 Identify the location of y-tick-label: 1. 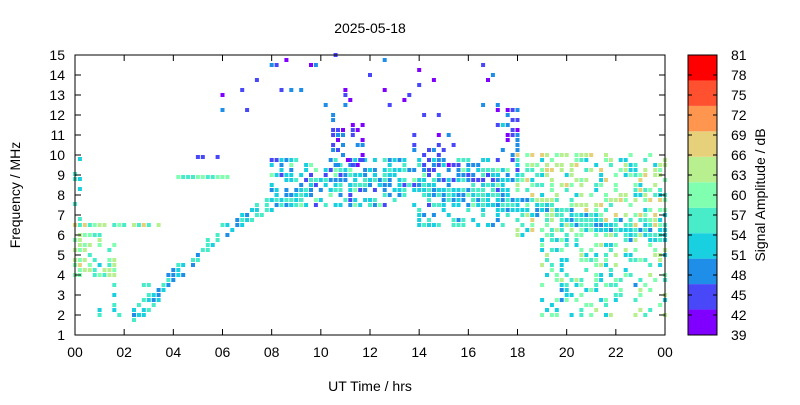
(61, 335).